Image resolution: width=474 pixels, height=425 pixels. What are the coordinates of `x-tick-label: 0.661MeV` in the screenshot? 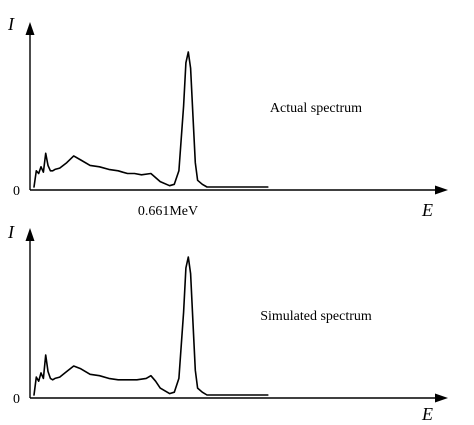 It's located at (168, 211).